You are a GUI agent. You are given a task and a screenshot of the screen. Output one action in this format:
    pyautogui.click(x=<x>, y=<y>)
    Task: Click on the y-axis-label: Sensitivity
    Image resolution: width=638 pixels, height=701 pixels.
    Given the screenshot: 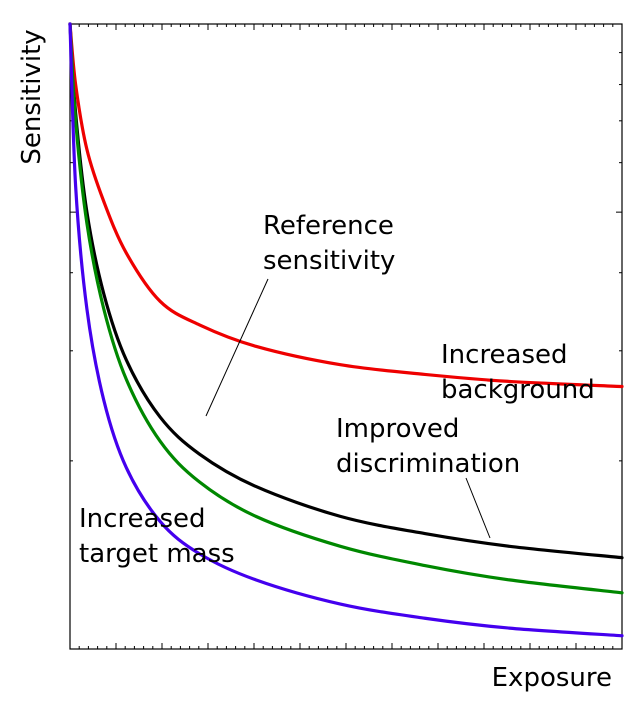 What is the action you would take?
    pyautogui.click(x=32, y=96)
    